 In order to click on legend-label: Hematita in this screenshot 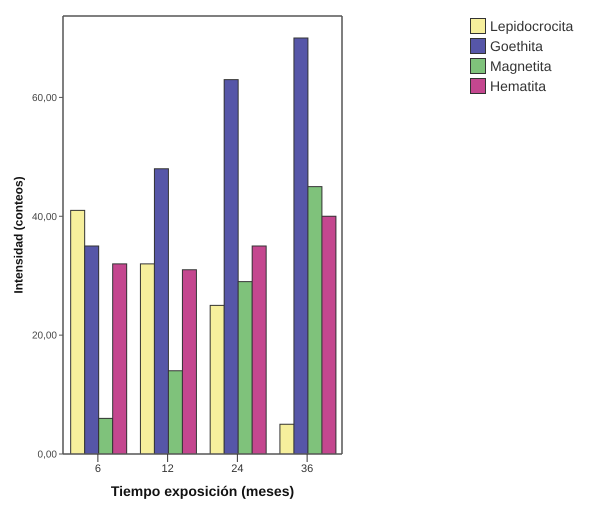, I will do `click(518, 86)`.